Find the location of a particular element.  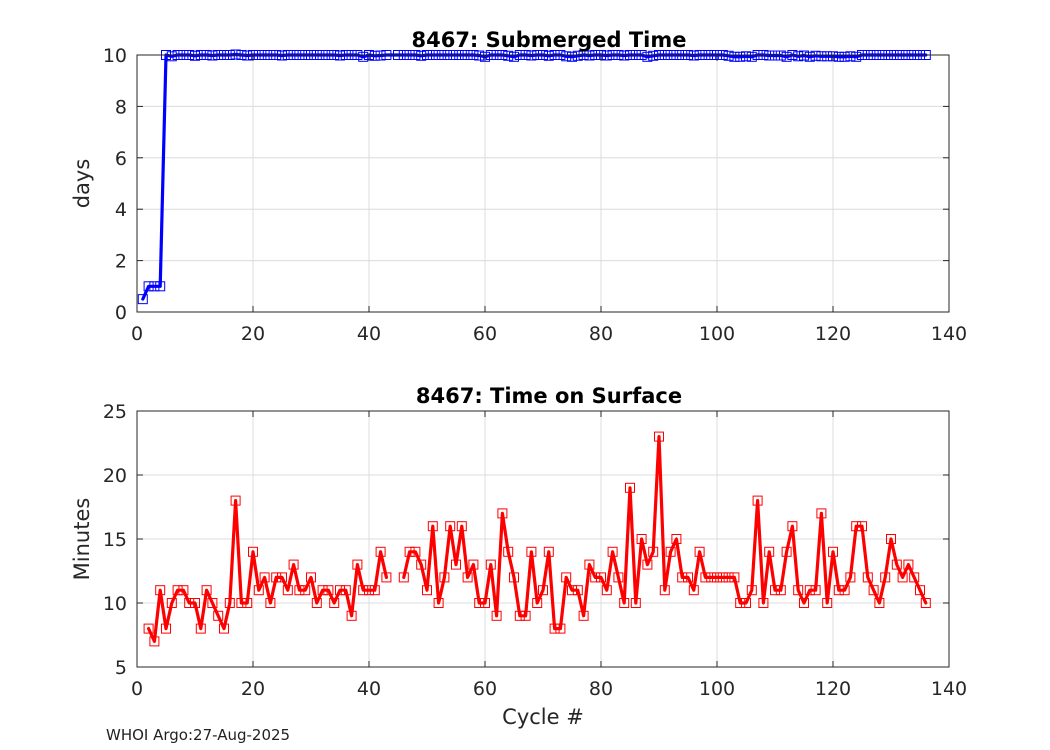

y-tick-label: 4 is located at coordinates (121, 210).